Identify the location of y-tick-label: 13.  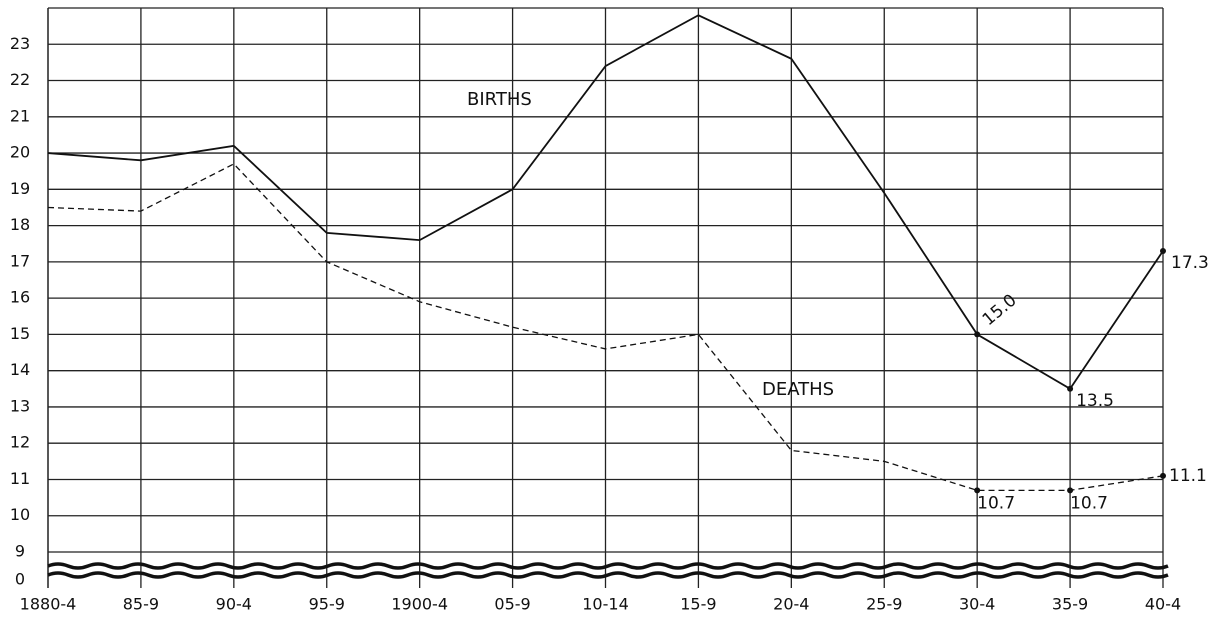
(20, 405).